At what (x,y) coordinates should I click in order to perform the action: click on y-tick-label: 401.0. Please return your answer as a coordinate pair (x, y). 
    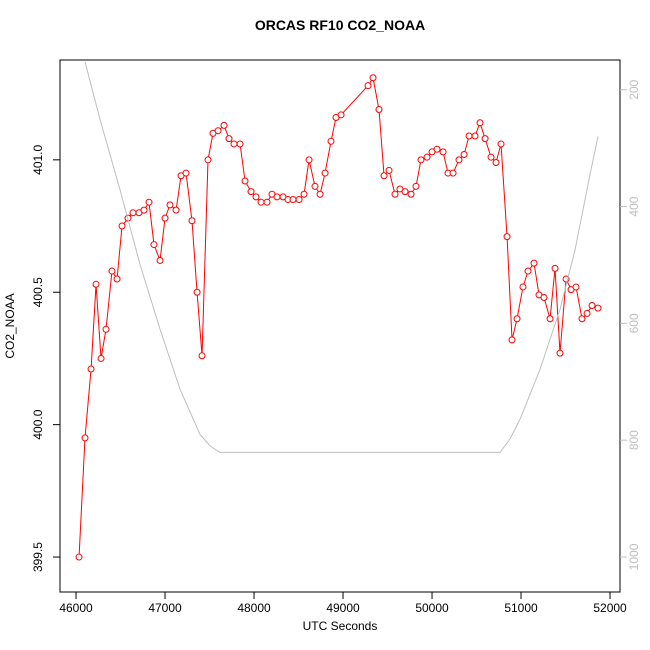
    Looking at the image, I should click on (38, 159).